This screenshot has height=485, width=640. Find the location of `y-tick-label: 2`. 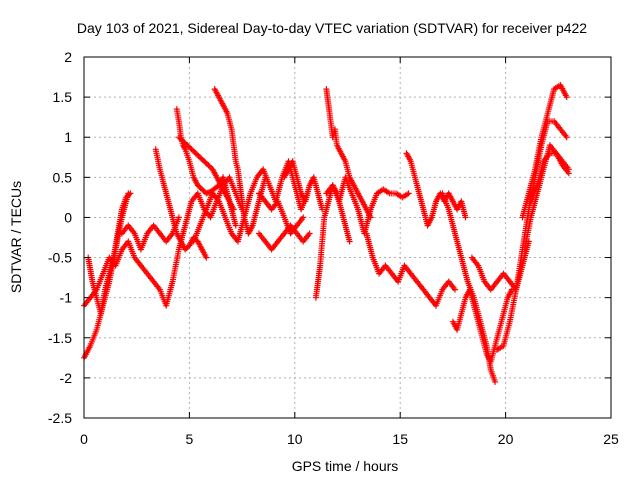

y-tick-label: 2 is located at coordinates (68, 57).